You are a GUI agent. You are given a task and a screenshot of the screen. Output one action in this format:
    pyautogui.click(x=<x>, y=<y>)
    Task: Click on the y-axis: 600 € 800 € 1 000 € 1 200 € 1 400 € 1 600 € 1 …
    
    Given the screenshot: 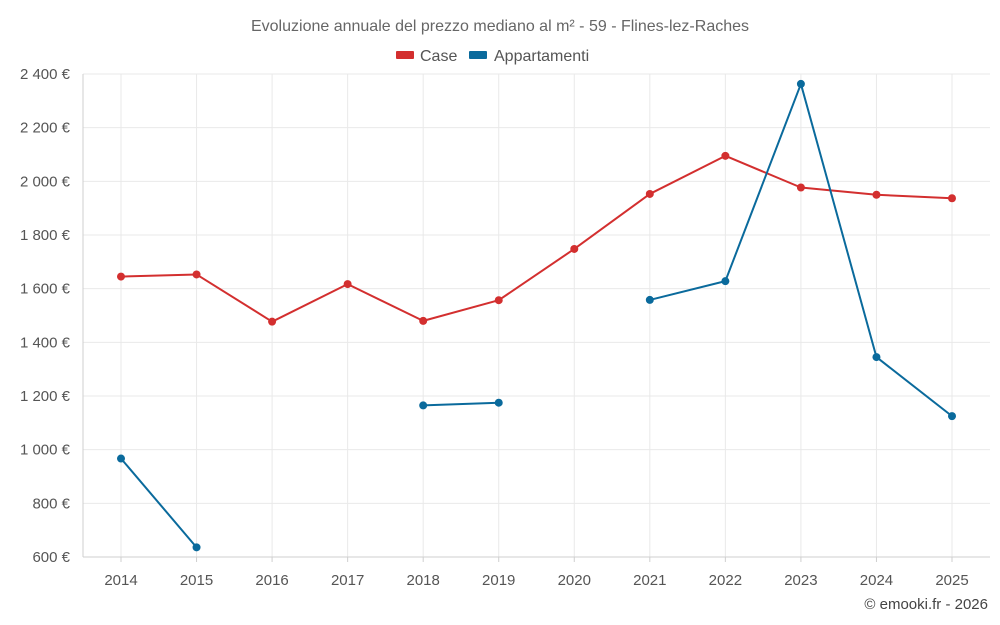 What is the action you would take?
    pyautogui.click(x=52, y=316)
    